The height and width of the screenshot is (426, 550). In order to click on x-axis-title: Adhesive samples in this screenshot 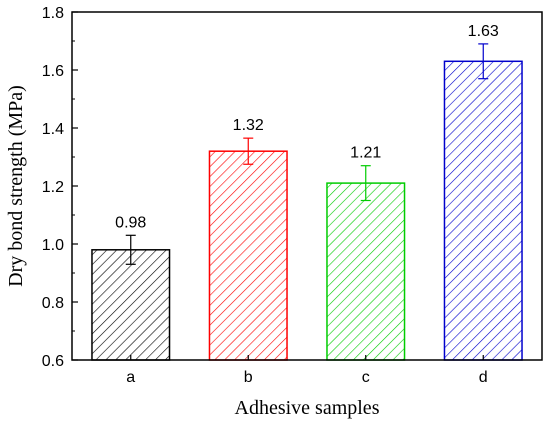, I will do `click(307, 408)`.